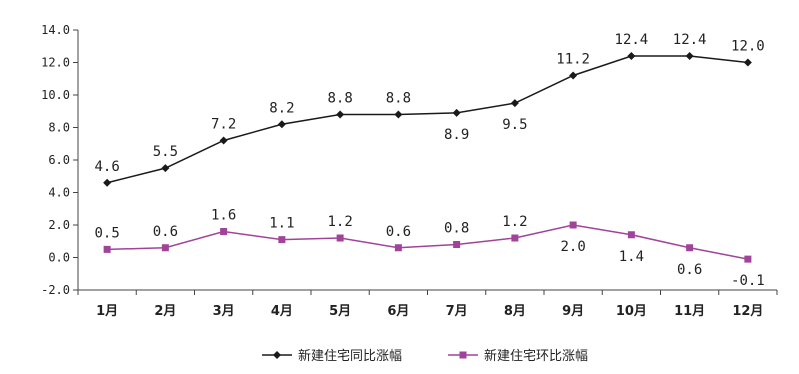 The width and height of the screenshot is (799, 374). What do you see at coordinates (747, 311) in the screenshot?
I see `x-tick-label: 12月` at bounding box center [747, 311].